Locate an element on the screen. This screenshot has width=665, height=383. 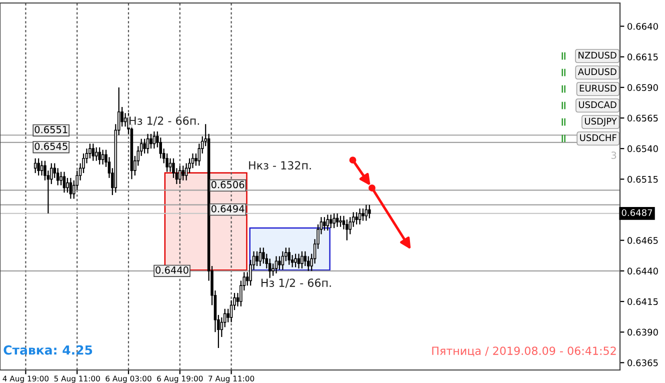
y-tick-label: 0.6615 is located at coordinates (643, 57).